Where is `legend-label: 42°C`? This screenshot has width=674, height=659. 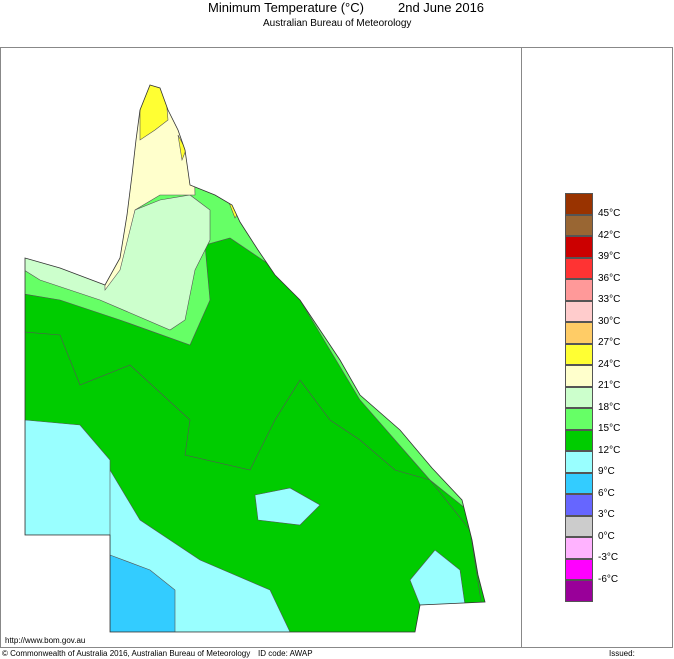
legend-label: 42°C is located at coordinates (609, 235).